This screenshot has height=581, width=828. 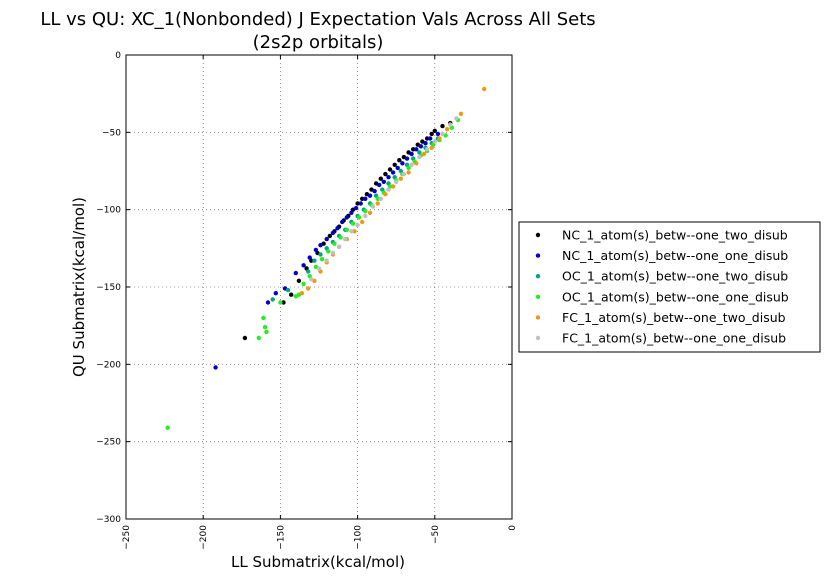 I want to click on x-tick-label: −200, so click(x=204, y=537).